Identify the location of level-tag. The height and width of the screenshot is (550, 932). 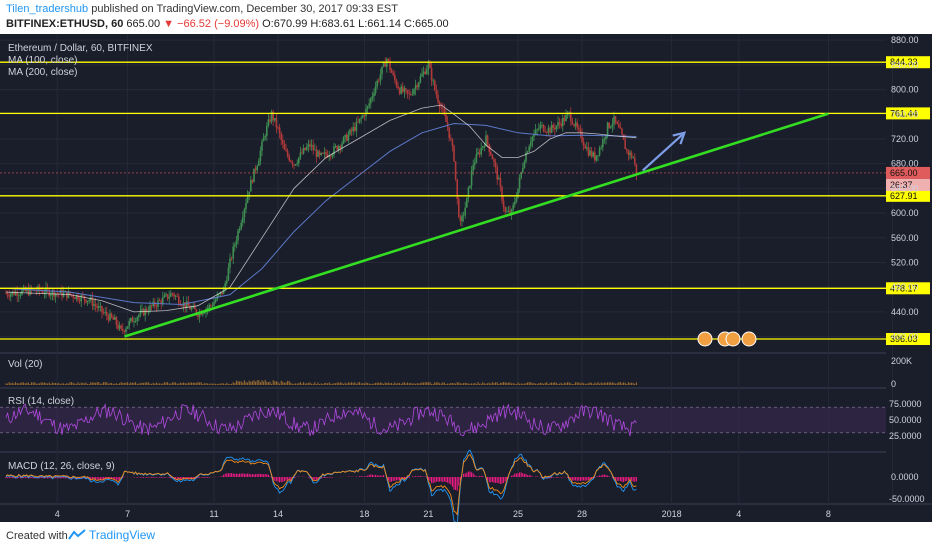
(908, 113).